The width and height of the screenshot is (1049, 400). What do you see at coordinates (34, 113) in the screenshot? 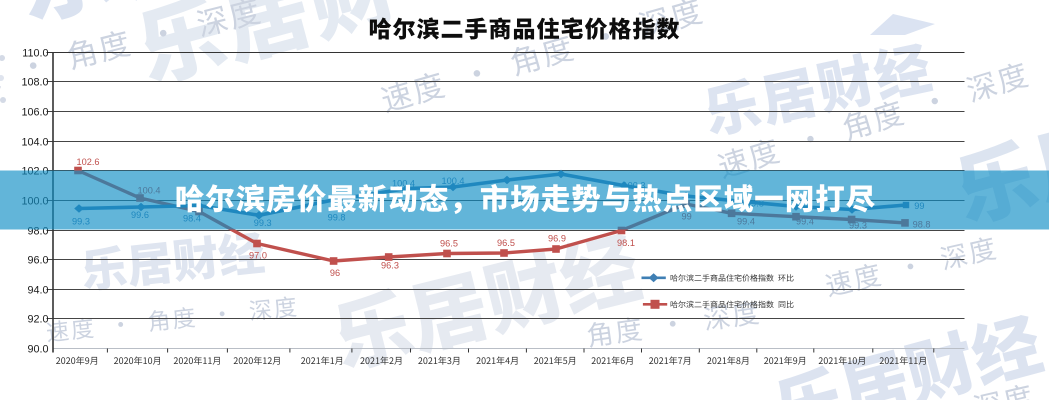
I see `svg-text: 106.0` at bounding box center [34, 113].